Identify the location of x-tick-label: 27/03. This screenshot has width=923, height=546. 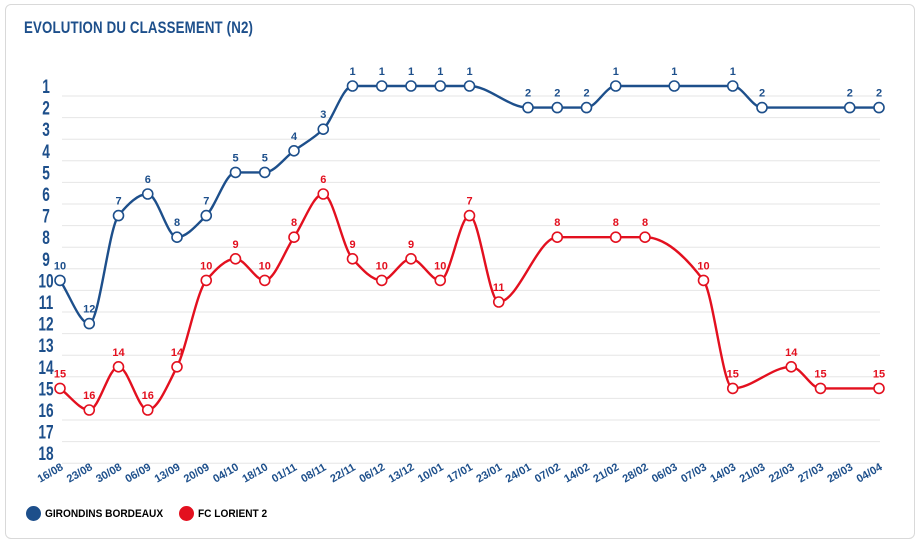
(811, 473).